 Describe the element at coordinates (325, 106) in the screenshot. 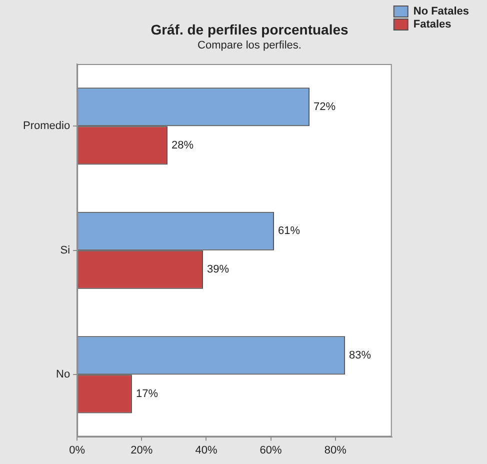

I see `data-label: 72%` at that location.